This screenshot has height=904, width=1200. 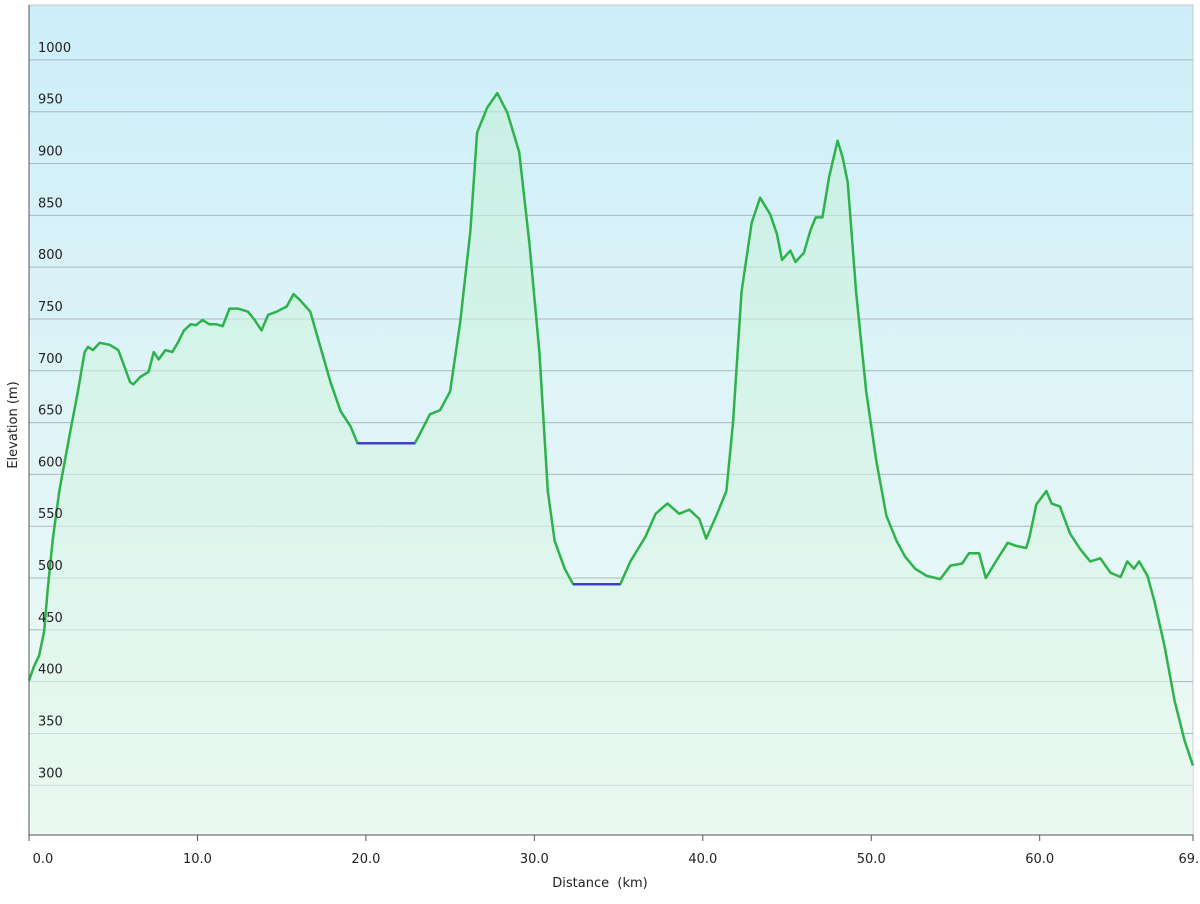 What do you see at coordinates (50, 359) in the screenshot?
I see `y-tick-label: 700` at bounding box center [50, 359].